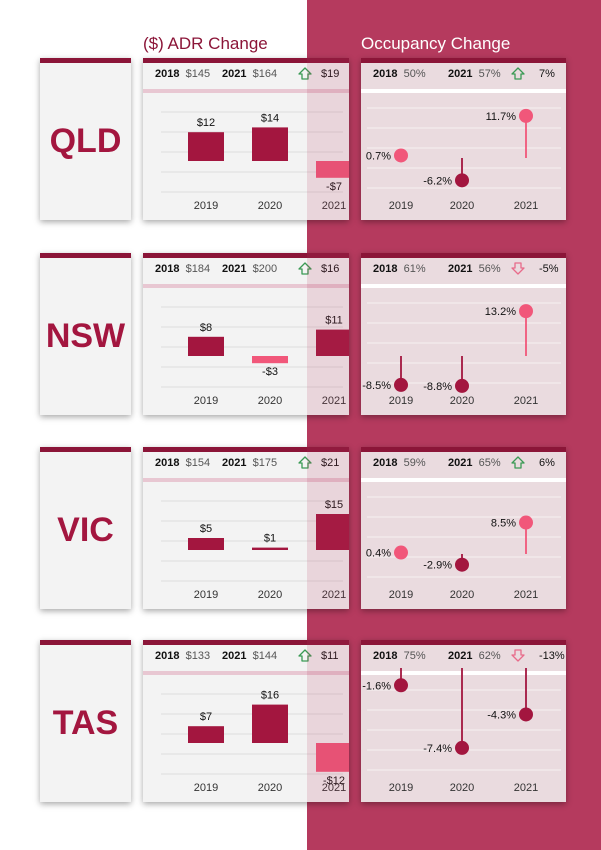  I want to click on adr-bar-label: -$3, so click(270, 372).